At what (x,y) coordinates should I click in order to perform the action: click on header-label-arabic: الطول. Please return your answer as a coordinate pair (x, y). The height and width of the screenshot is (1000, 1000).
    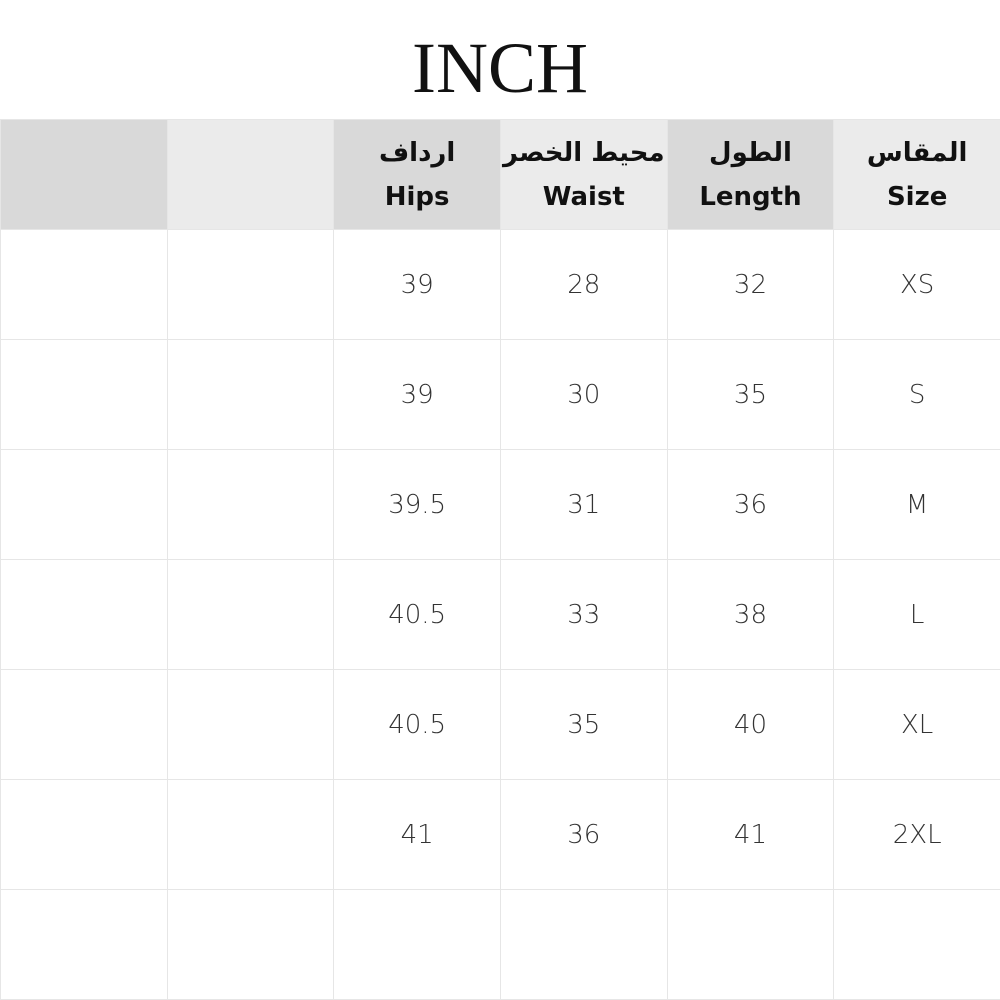
    Looking at the image, I should click on (750, 152).